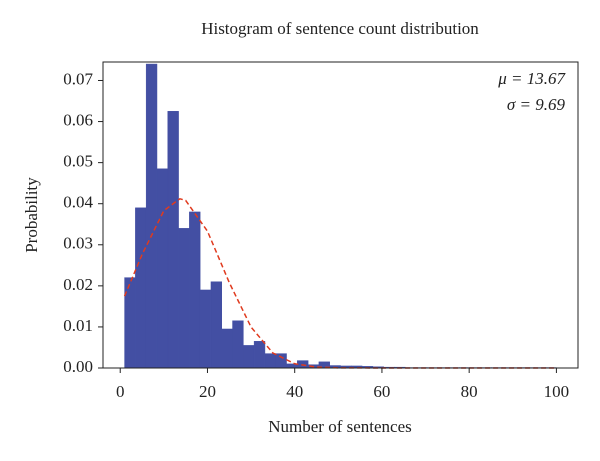 The image size is (600, 461). What do you see at coordinates (340, 28) in the screenshot?
I see `chart-title: Histogram of sentence count distribution` at bounding box center [340, 28].